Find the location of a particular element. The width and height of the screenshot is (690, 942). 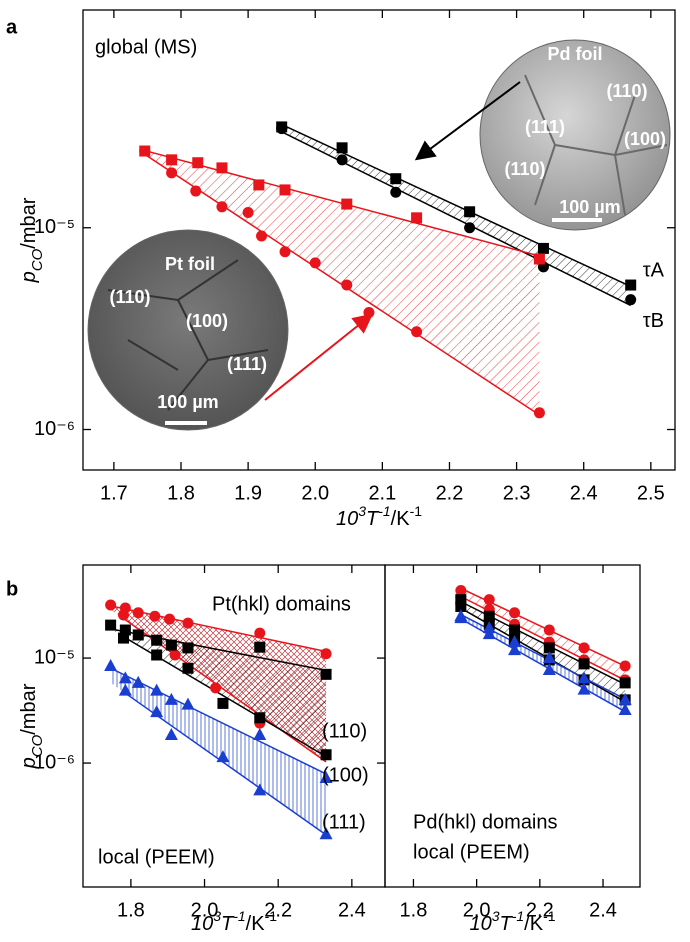

panel-label: b is located at coordinates (12, 589).